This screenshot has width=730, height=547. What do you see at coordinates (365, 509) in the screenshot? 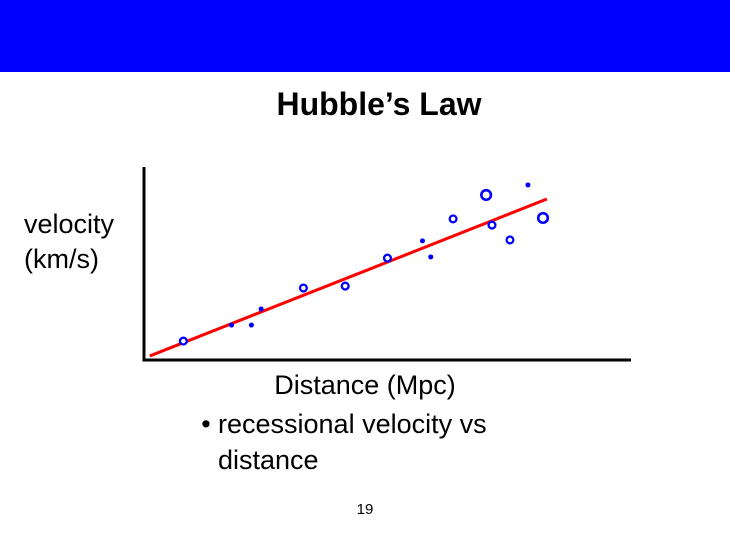
I see `page-number: 19` at bounding box center [365, 509].